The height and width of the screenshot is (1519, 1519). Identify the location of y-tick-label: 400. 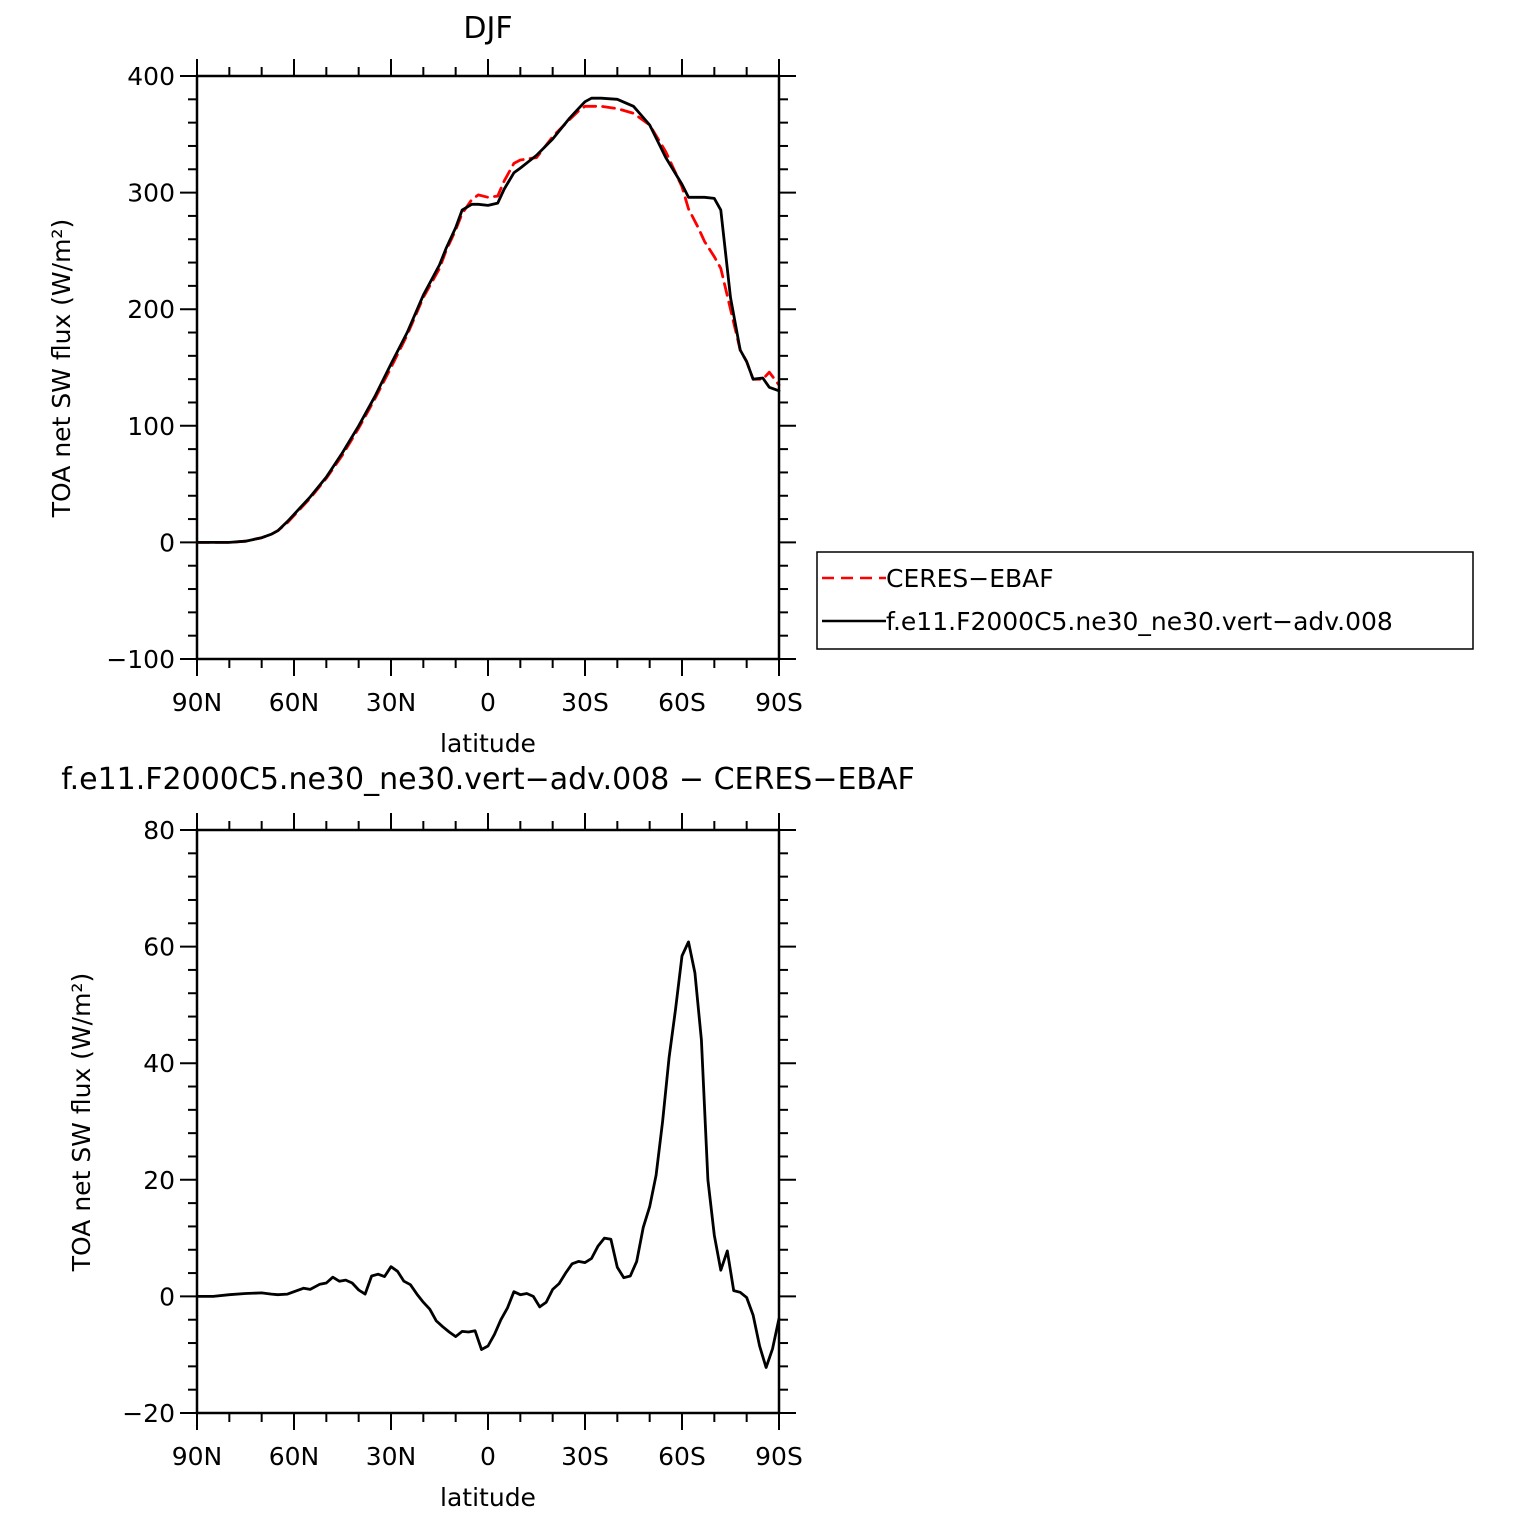
(151, 76).